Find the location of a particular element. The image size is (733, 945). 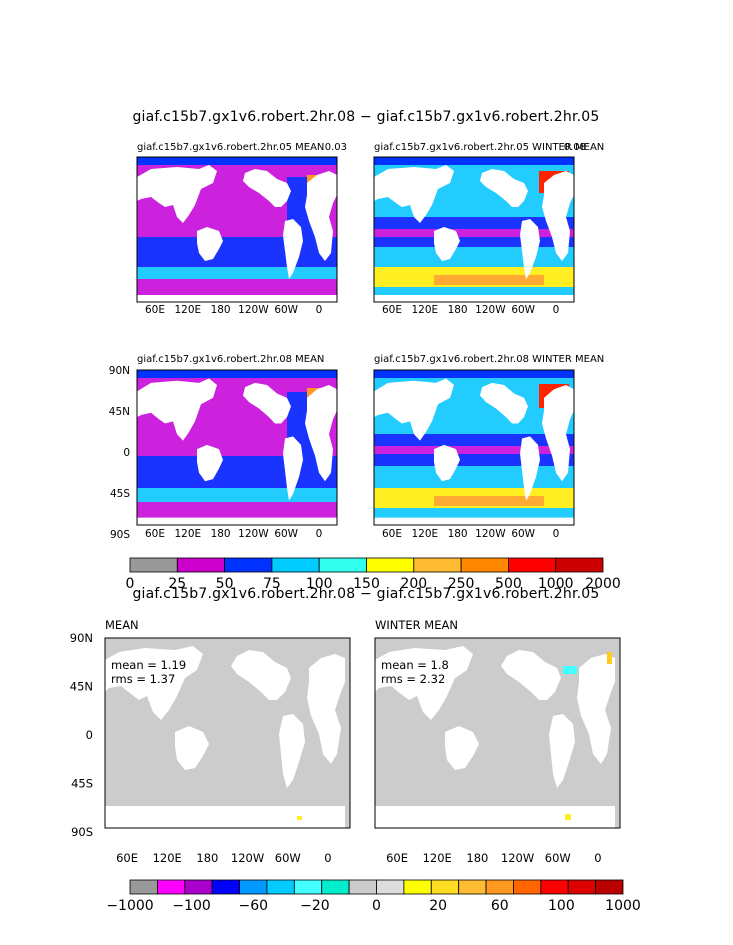

bottom-colorbar: −1000 −100 −60 −20 0 20 60 100 1000 is located at coordinates (373, 896).